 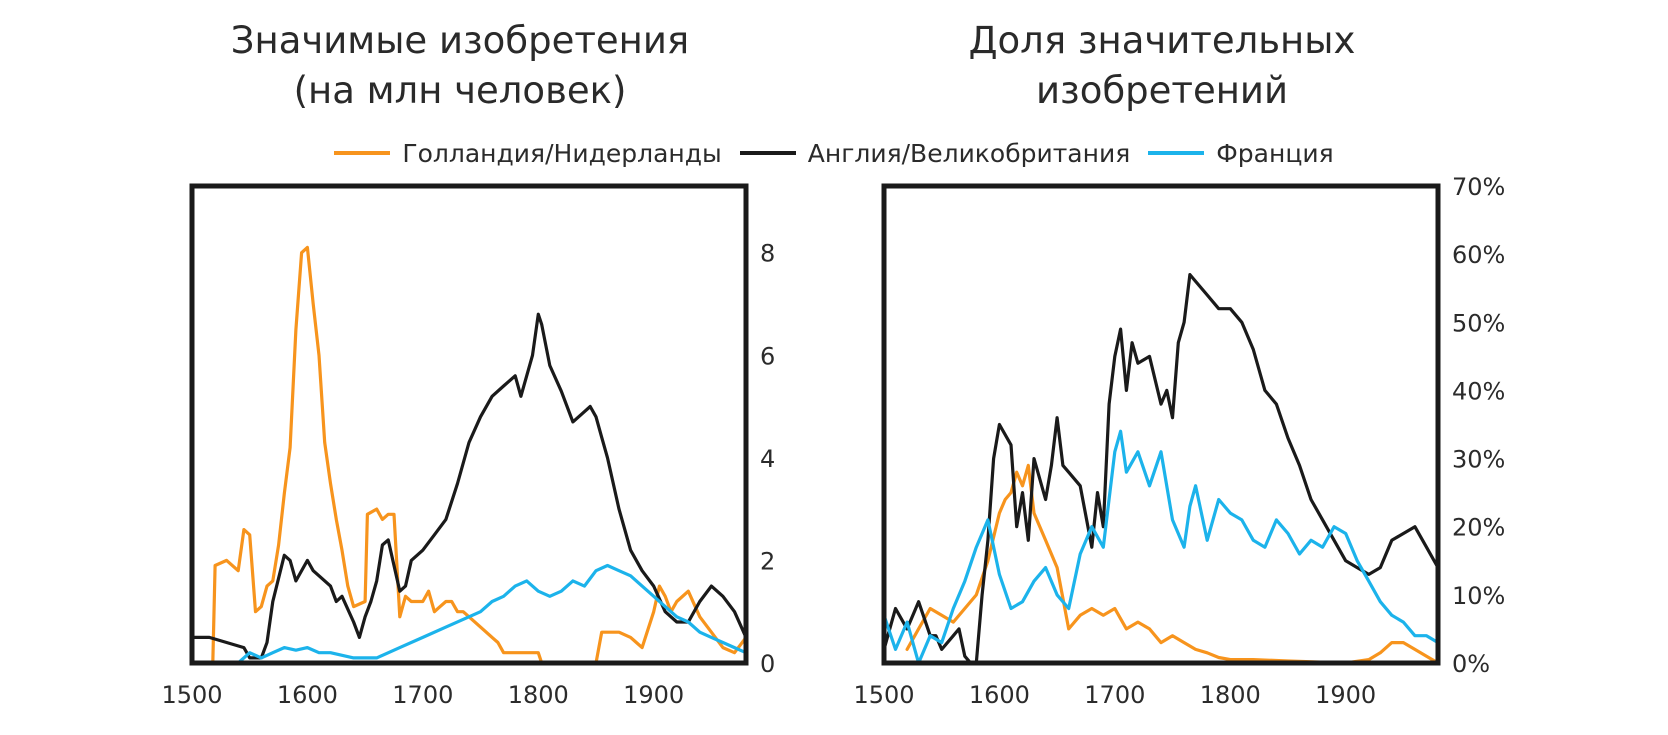 What do you see at coordinates (460, 90) in the screenshot?
I see `left-chart-title-line2: (на млн человек)` at bounding box center [460, 90].